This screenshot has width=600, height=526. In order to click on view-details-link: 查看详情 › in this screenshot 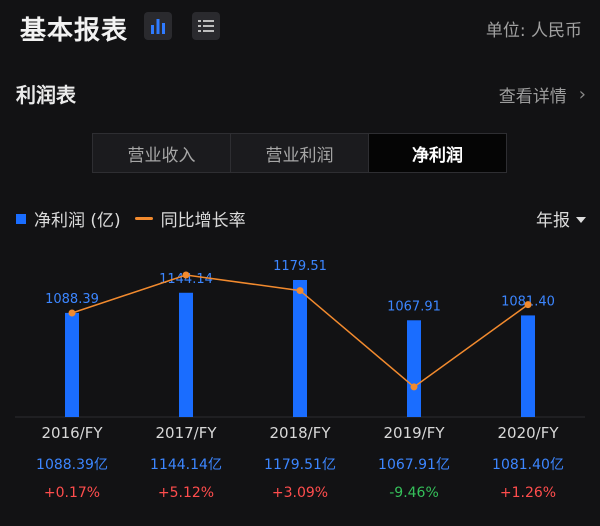, I will do `click(542, 94)`.